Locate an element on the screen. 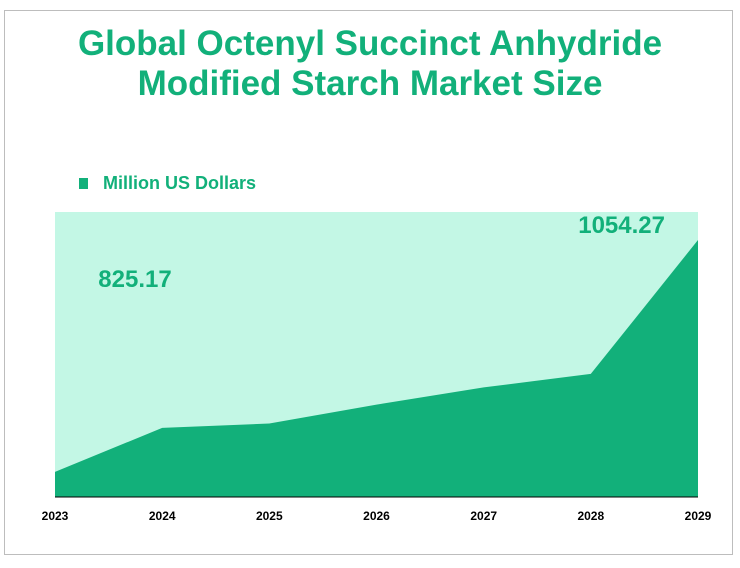  x-tick-label-2029: 2029 is located at coordinates (698, 516).